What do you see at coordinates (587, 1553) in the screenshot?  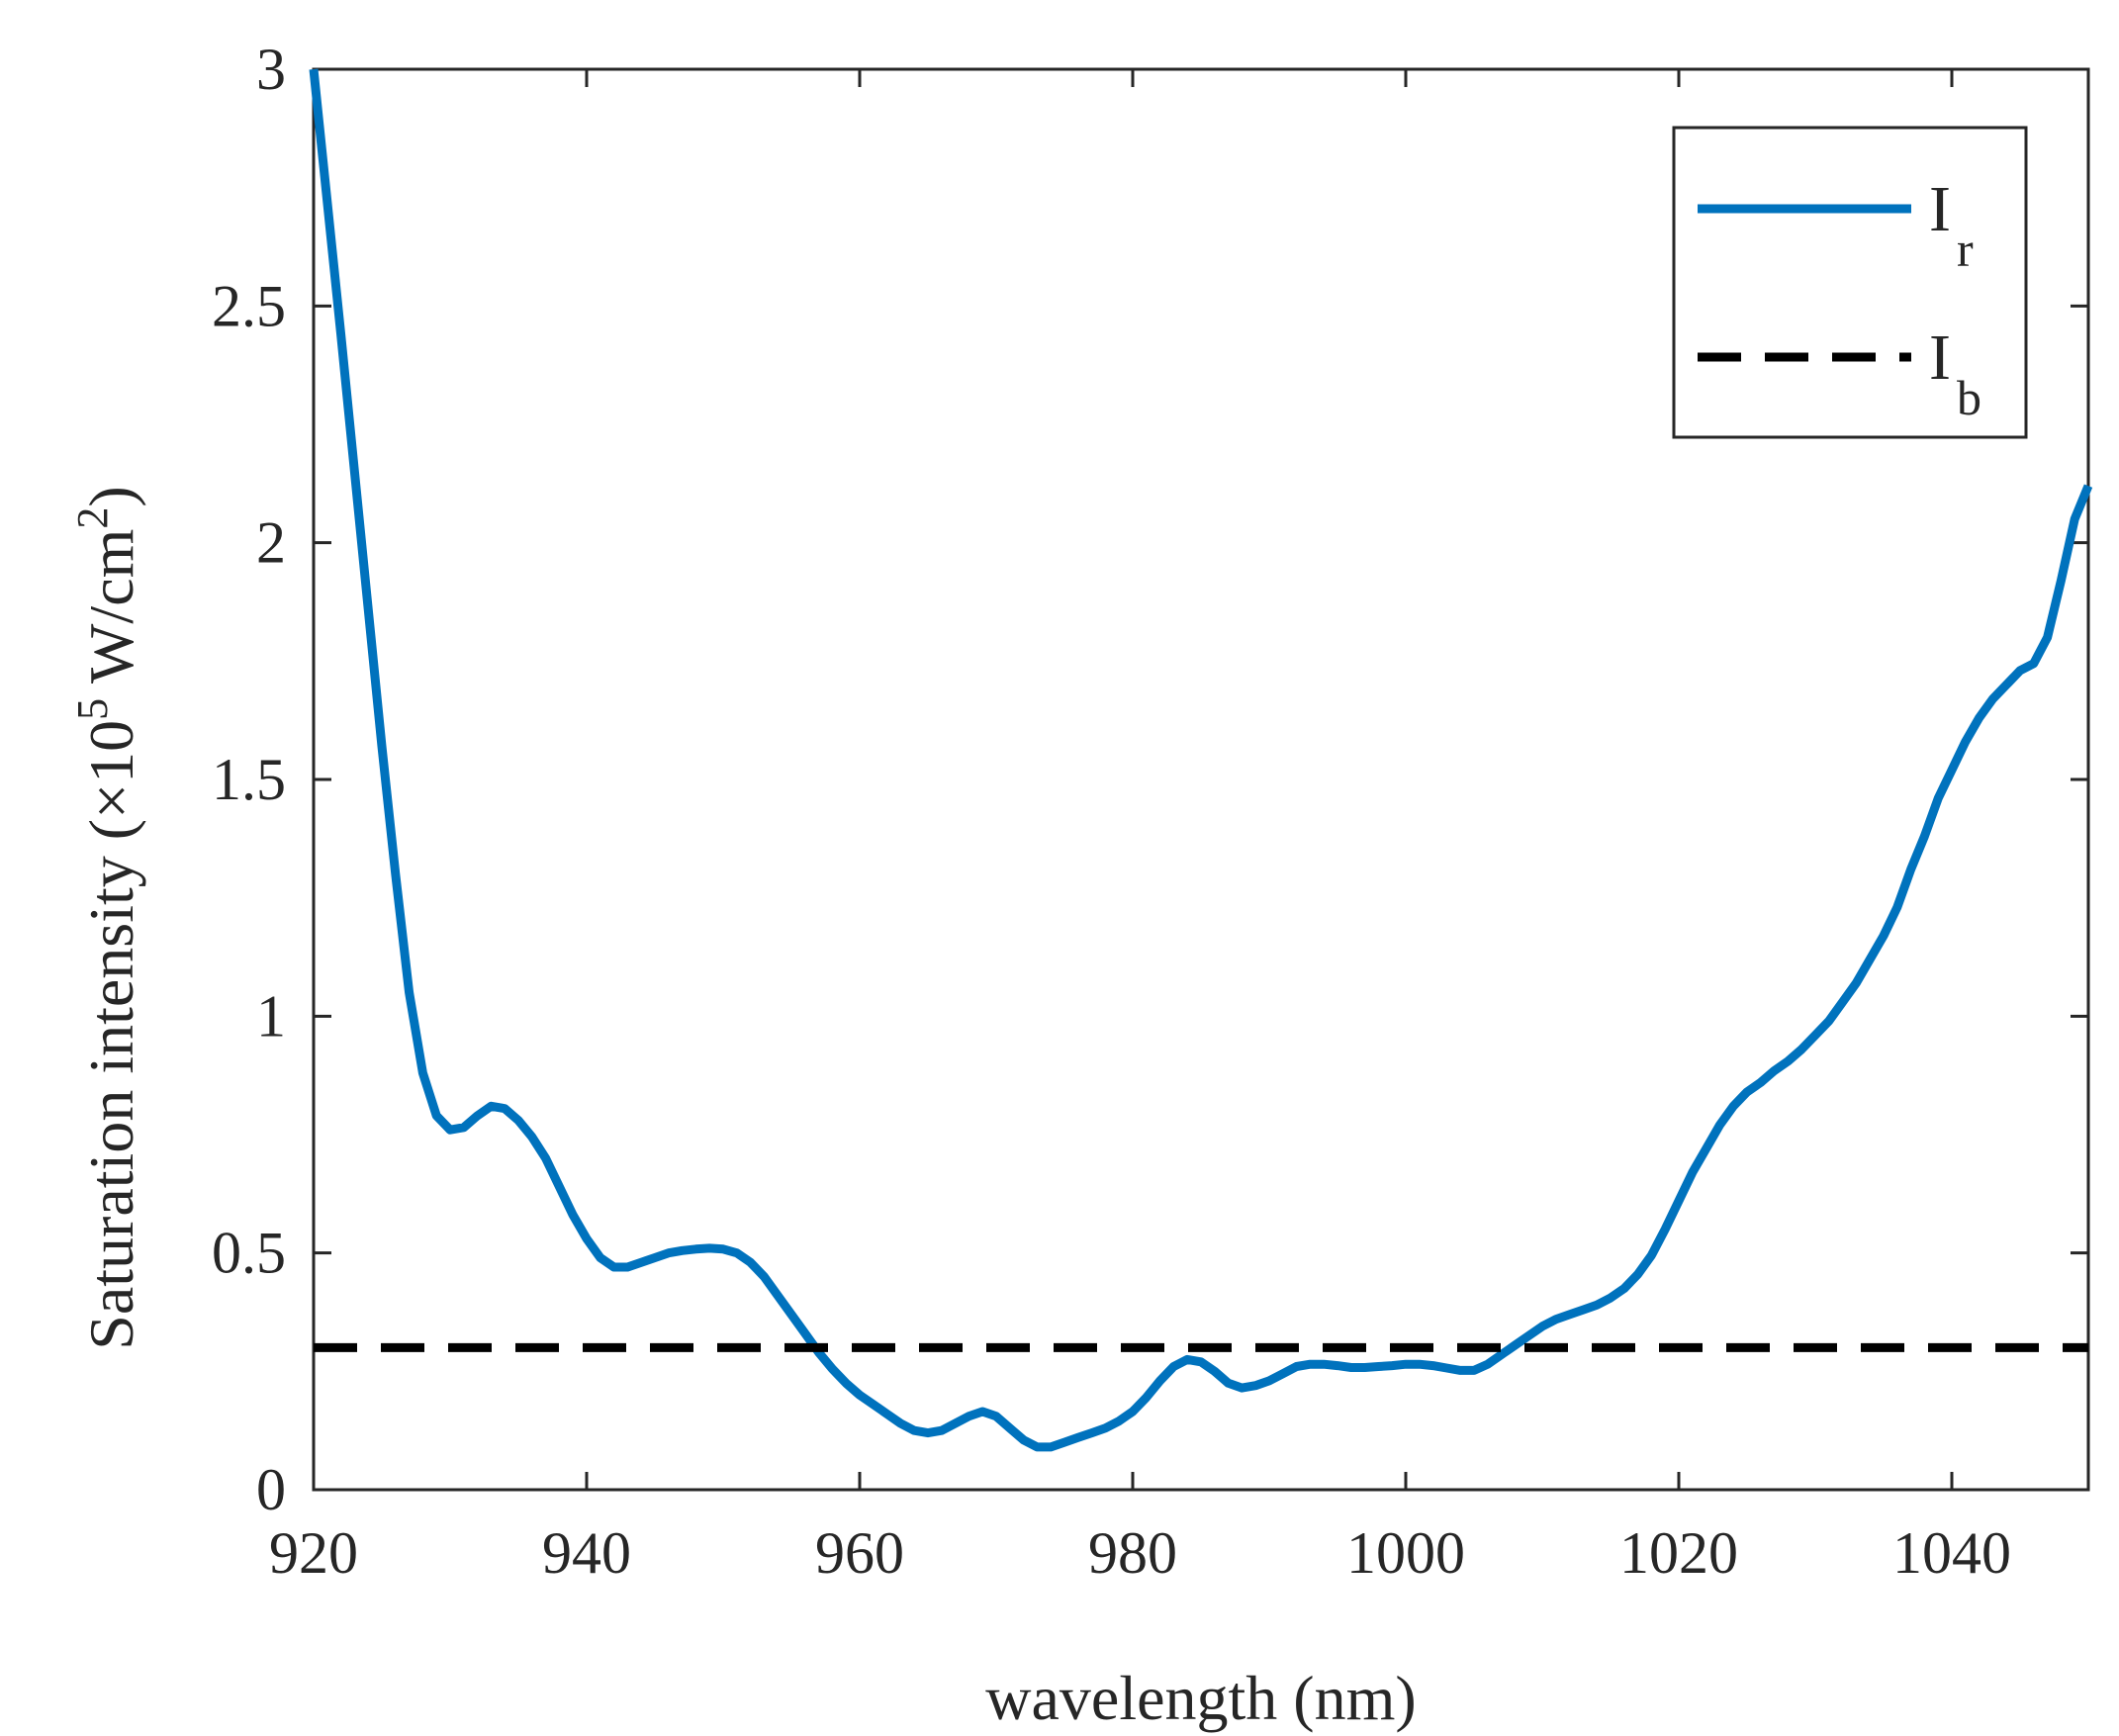 I see `x-tick-label: 940` at bounding box center [587, 1553].